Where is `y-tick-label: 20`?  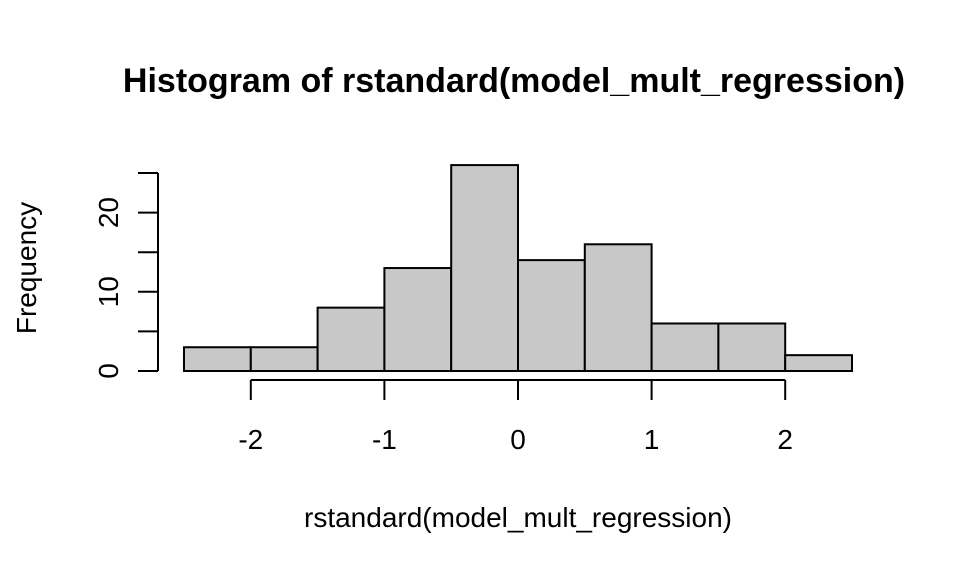 y-tick-label: 20 is located at coordinates (108, 212).